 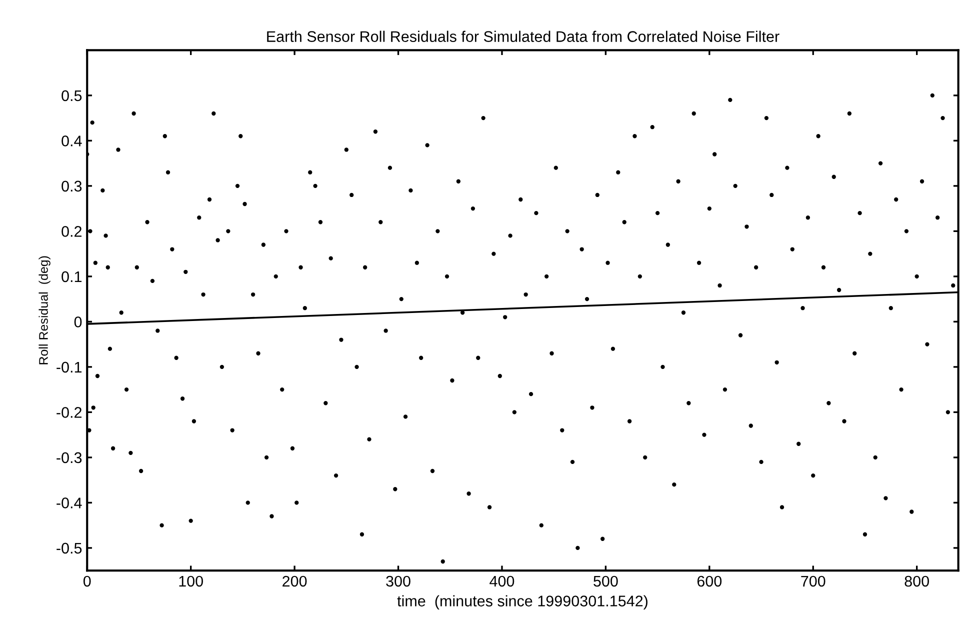 What do you see at coordinates (69, 412) in the screenshot?
I see `y-tick-label: -0.2` at bounding box center [69, 412].